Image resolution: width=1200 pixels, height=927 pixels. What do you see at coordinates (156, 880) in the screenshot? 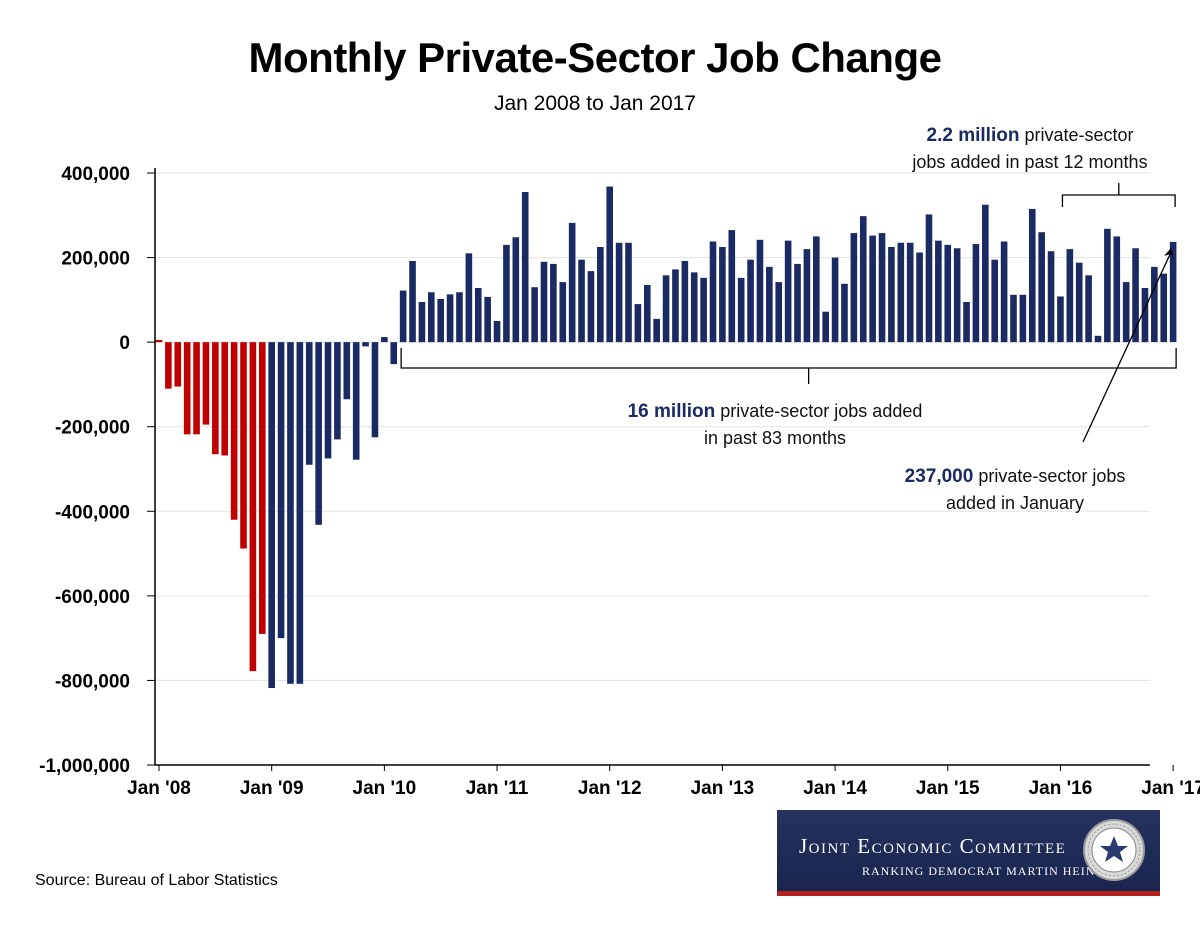
I see `source-note: Source: Bureau of Labor Statistics` at bounding box center [156, 880].